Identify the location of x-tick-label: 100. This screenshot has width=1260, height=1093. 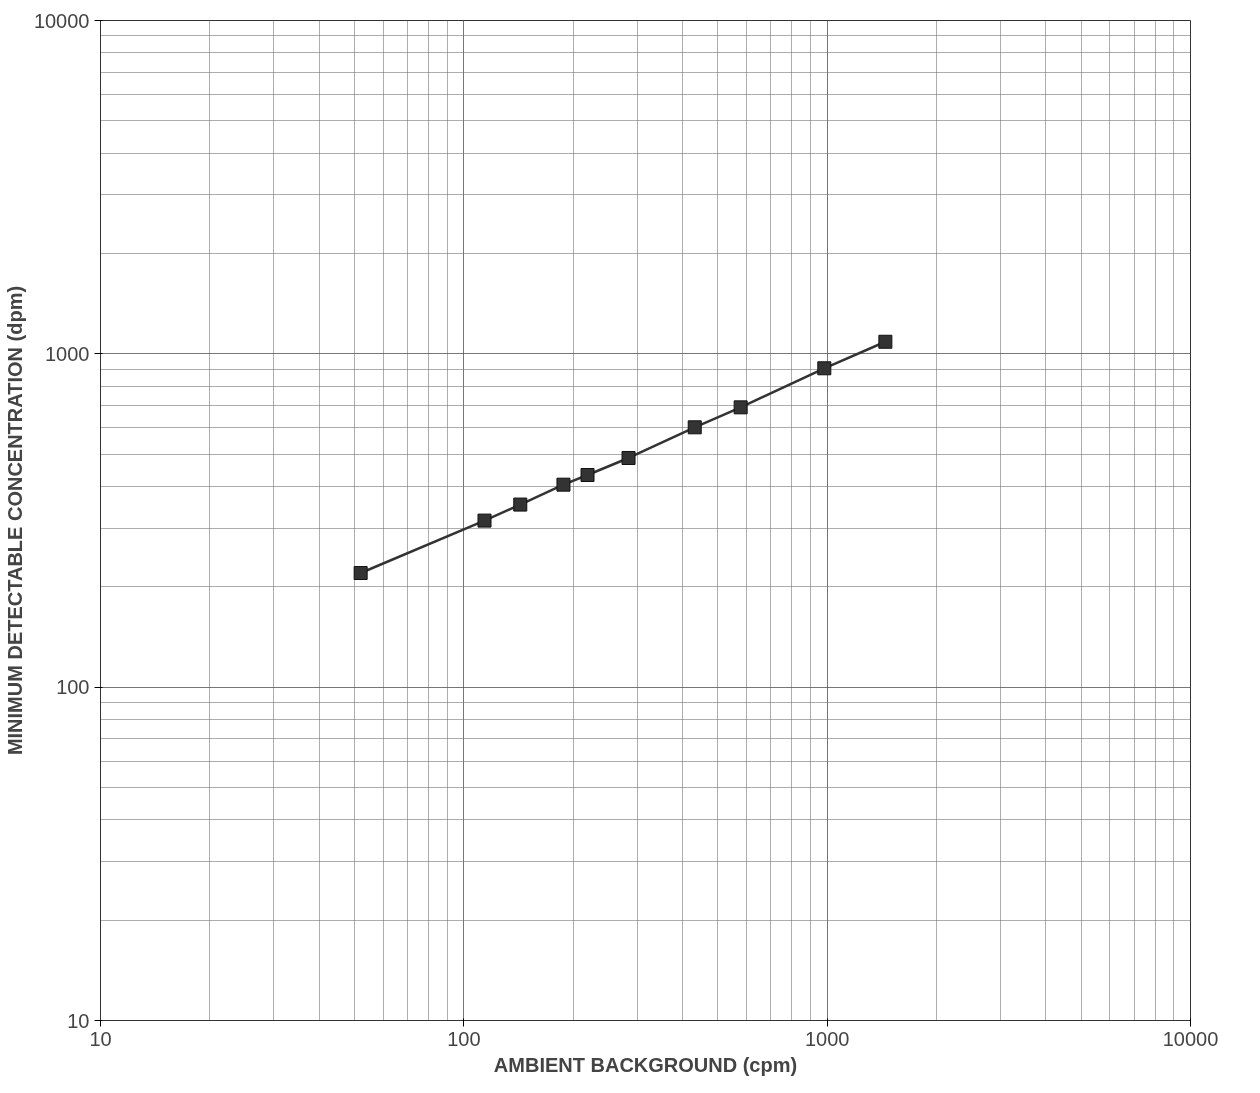
(464, 1038).